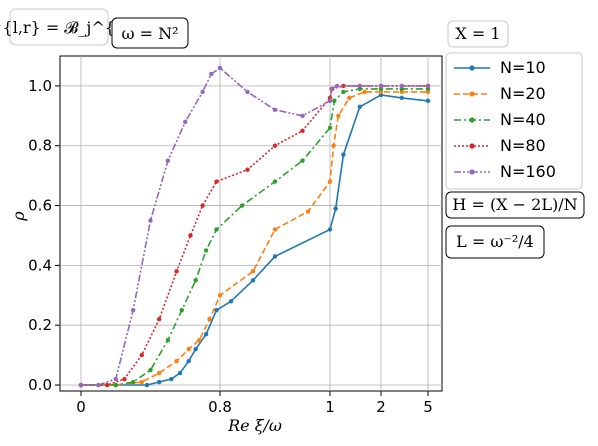  What do you see at coordinates (220, 407) in the screenshot?
I see `x-tick-label: 0.8` at bounding box center [220, 407].